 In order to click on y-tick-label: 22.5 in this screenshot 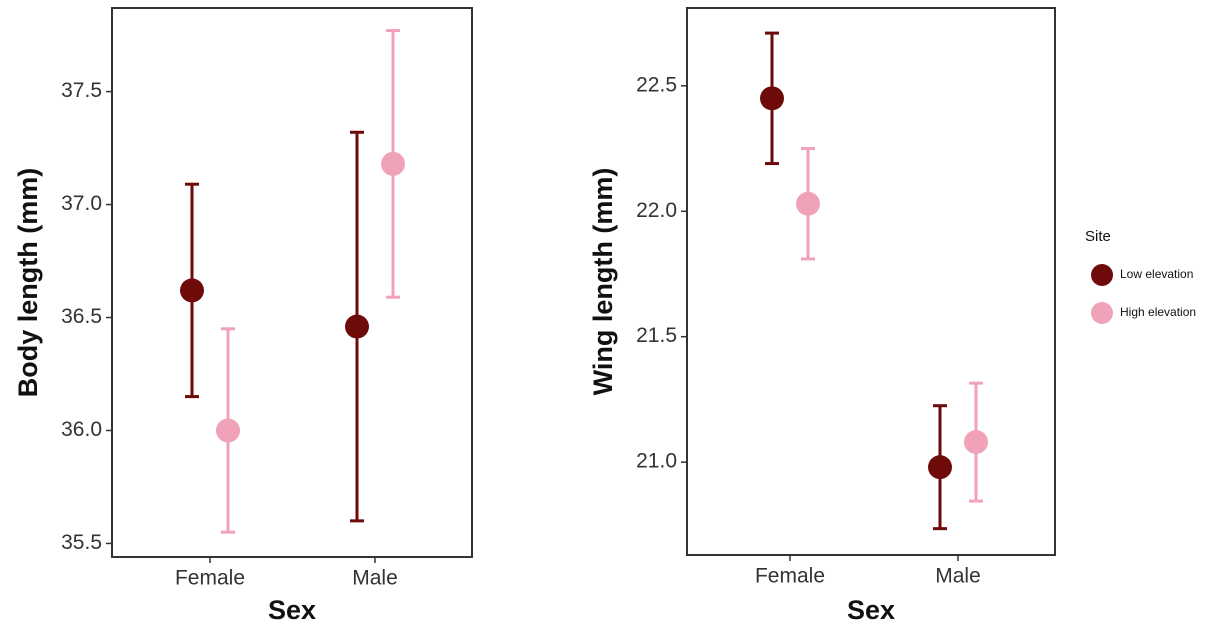, I will do `click(656, 84)`.